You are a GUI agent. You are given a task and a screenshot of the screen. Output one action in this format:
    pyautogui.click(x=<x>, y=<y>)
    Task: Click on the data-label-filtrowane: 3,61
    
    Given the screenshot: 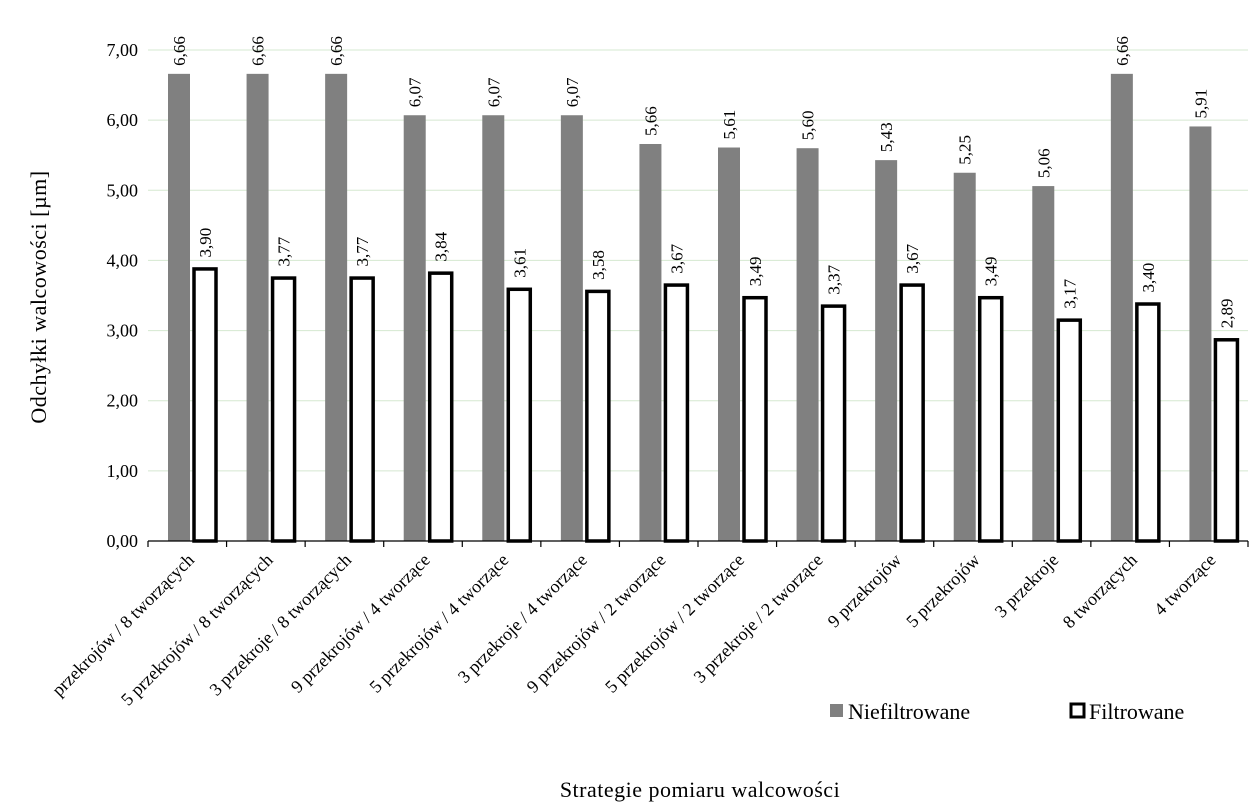 What is the action you would take?
    pyautogui.click(x=519, y=263)
    